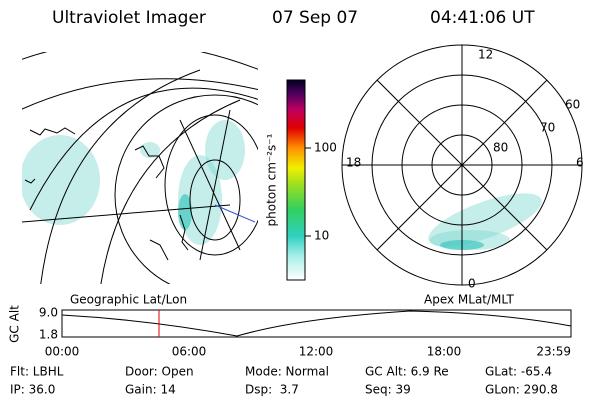  I want to click on altitude-xtick: 00:00, so click(62, 352).